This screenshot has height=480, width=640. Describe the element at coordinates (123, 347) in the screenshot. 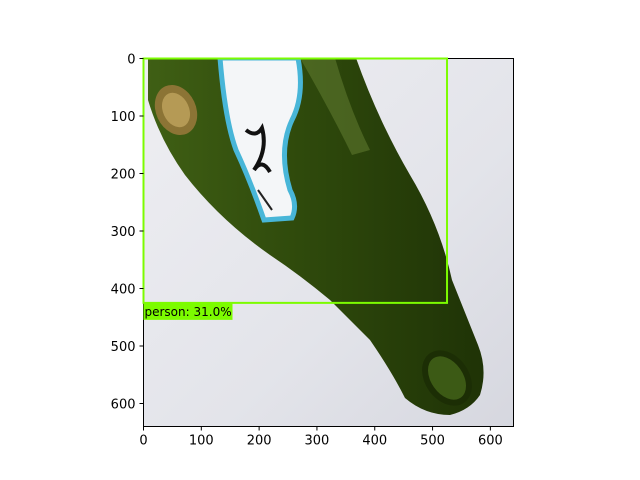

I see `y-tick-label: 500` at that location.